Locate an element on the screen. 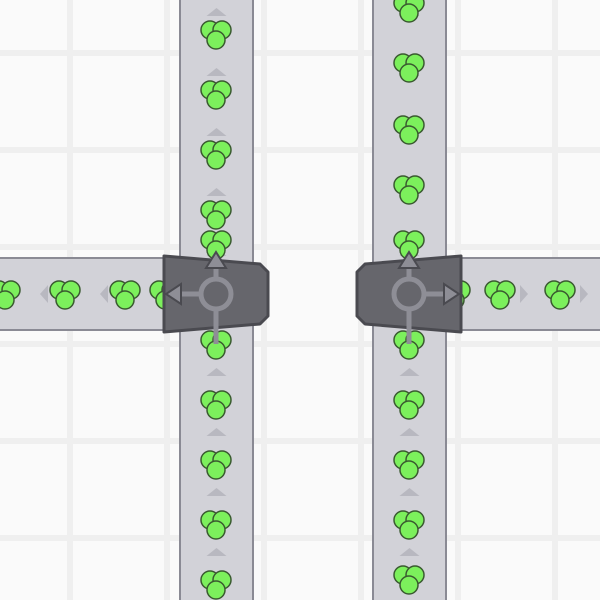 The image size is (600, 600). left-splitter is located at coordinates (216, 297).